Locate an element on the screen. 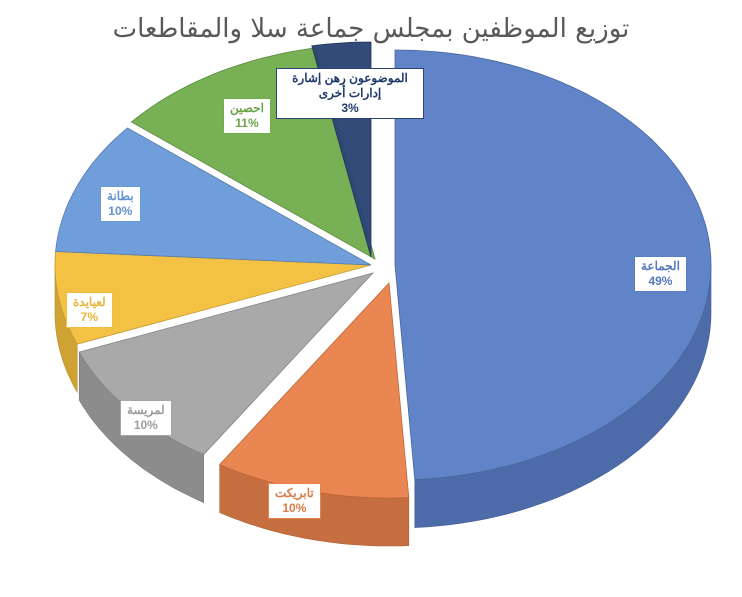 The height and width of the screenshot is (597, 742). data-label-4: بطانة 10% is located at coordinates (120, 204).